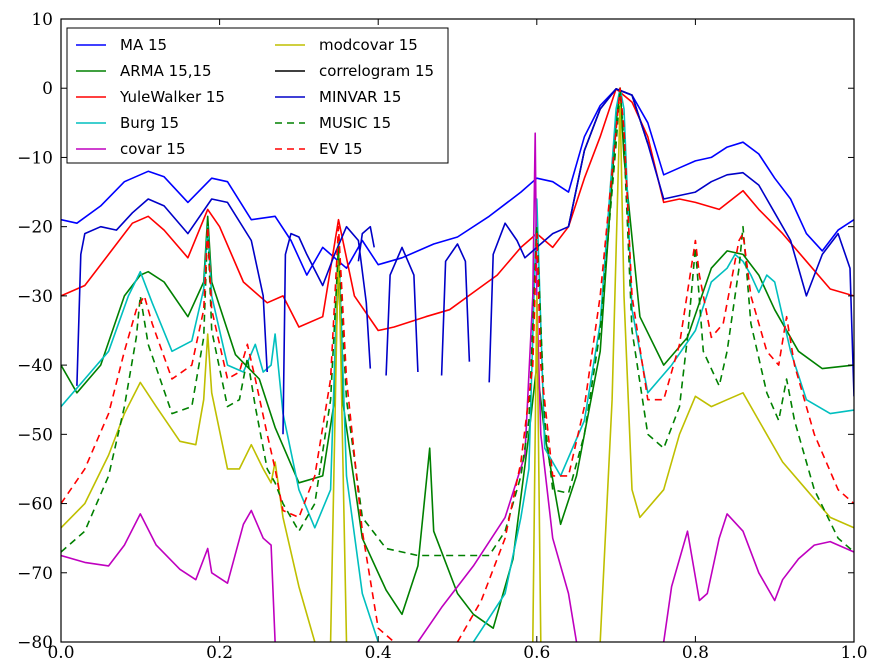 The width and height of the screenshot is (871, 661). What do you see at coordinates (360, 97) in the screenshot?
I see `legend-label: MINVAR 15` at bounding box center [360, 97].